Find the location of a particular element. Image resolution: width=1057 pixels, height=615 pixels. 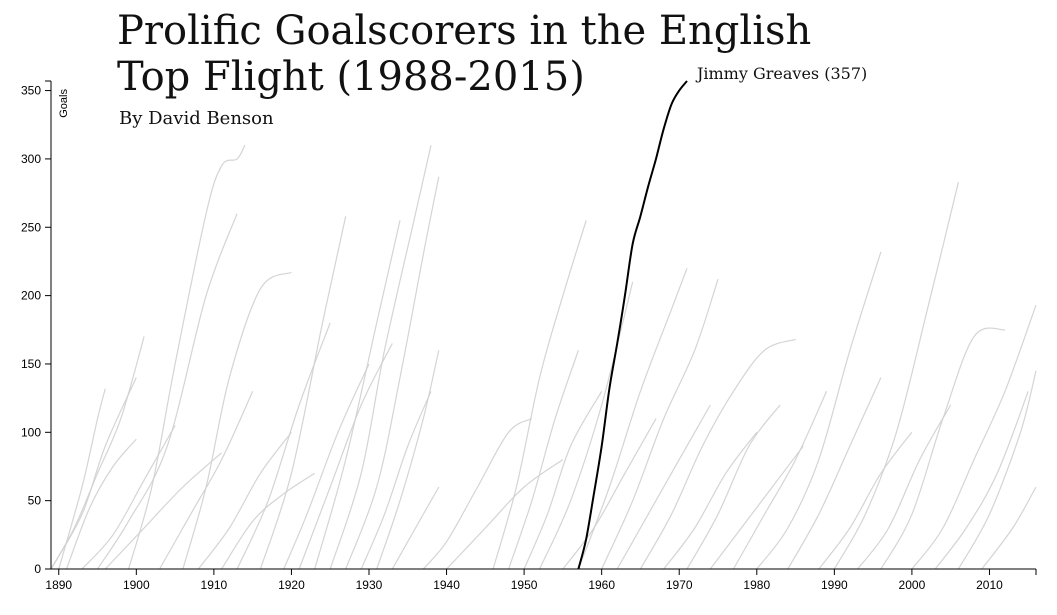

y-axis-title: Goals is located at coordinates (64, 103).